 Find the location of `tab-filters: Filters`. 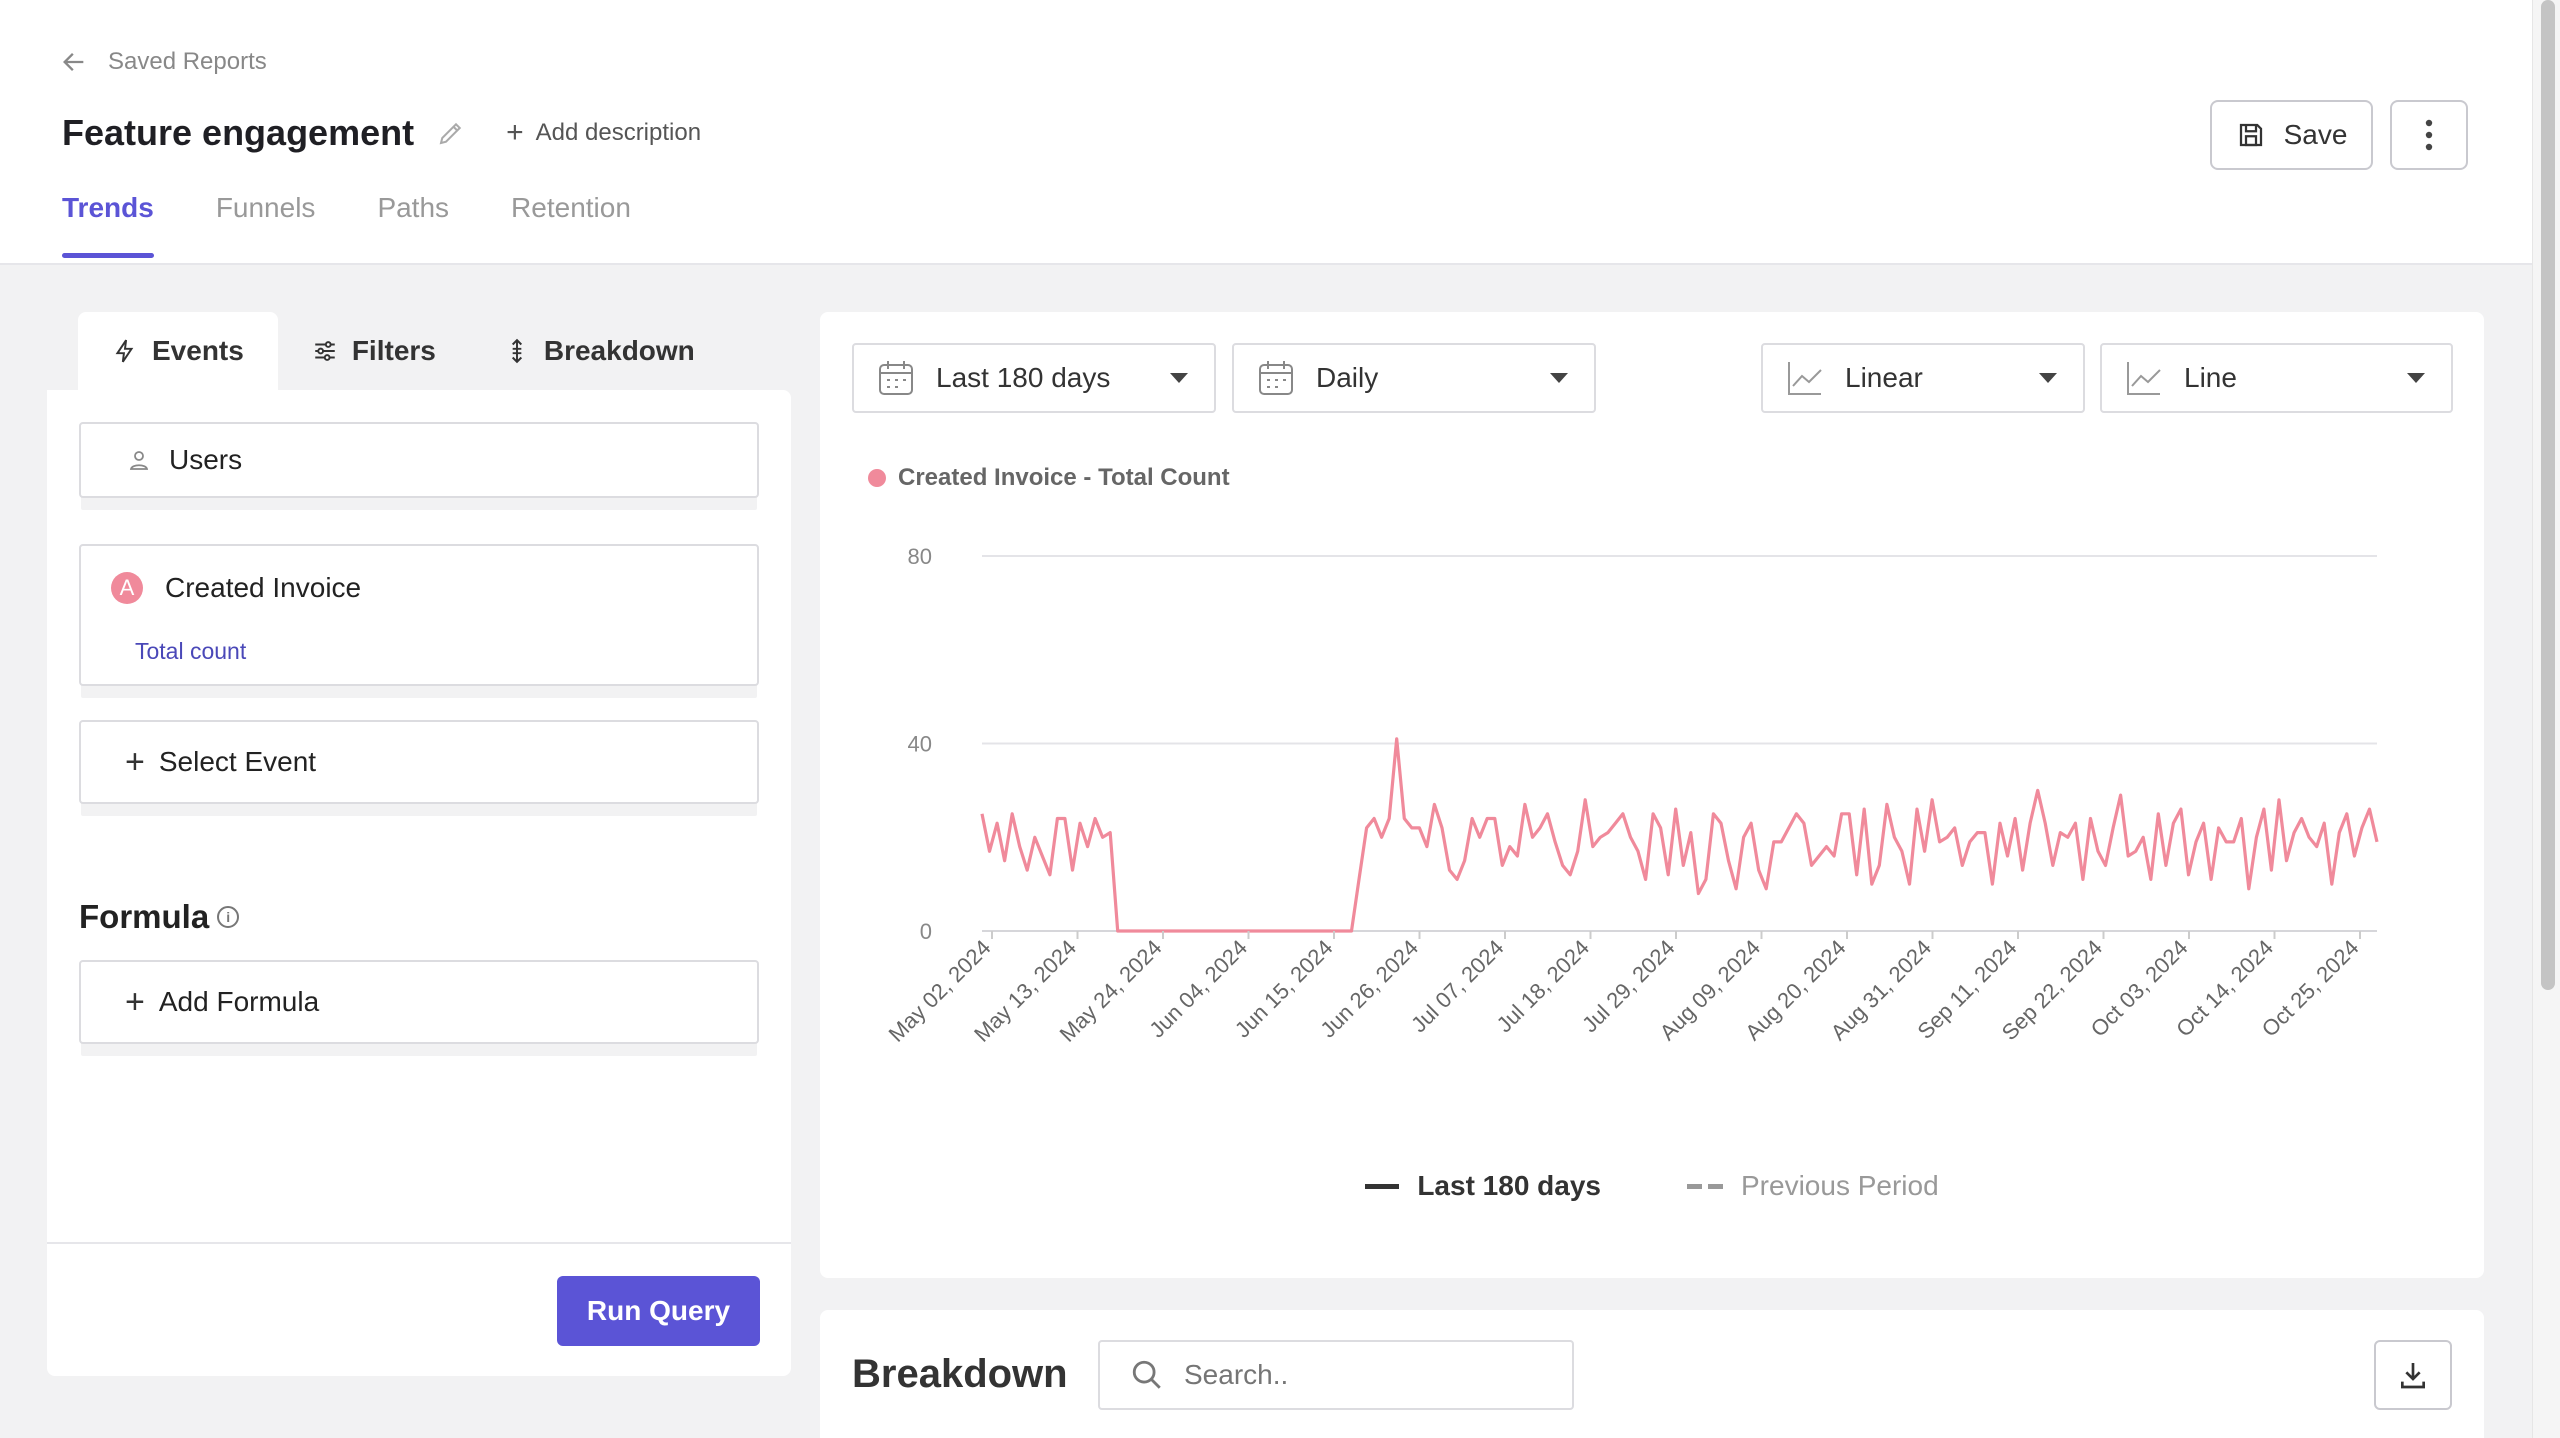

tab-filters: Filters is located at coordinates (374, 351).